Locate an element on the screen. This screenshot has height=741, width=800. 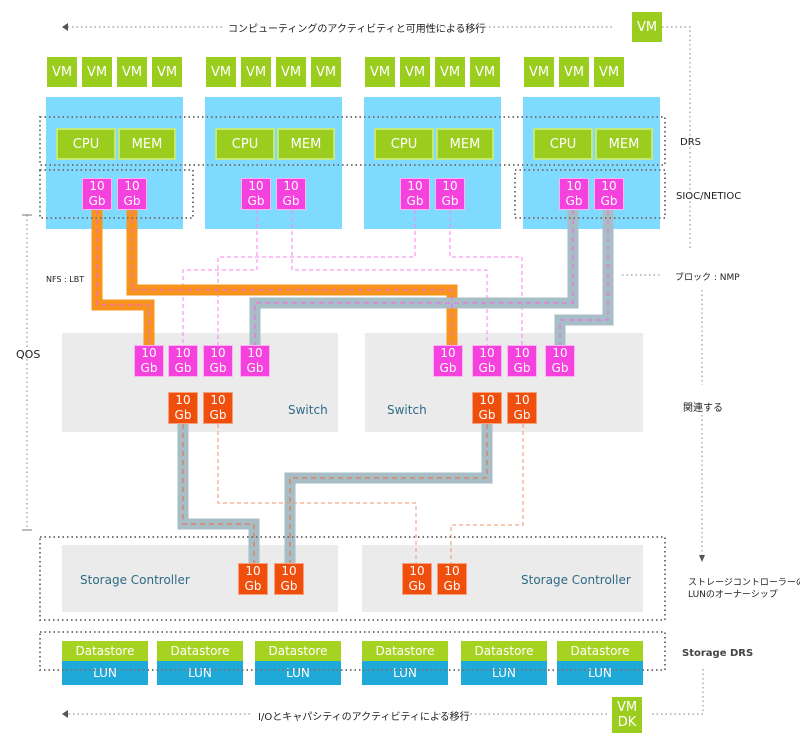
datastore-name: Datastore is located at coordinates (600, 651).